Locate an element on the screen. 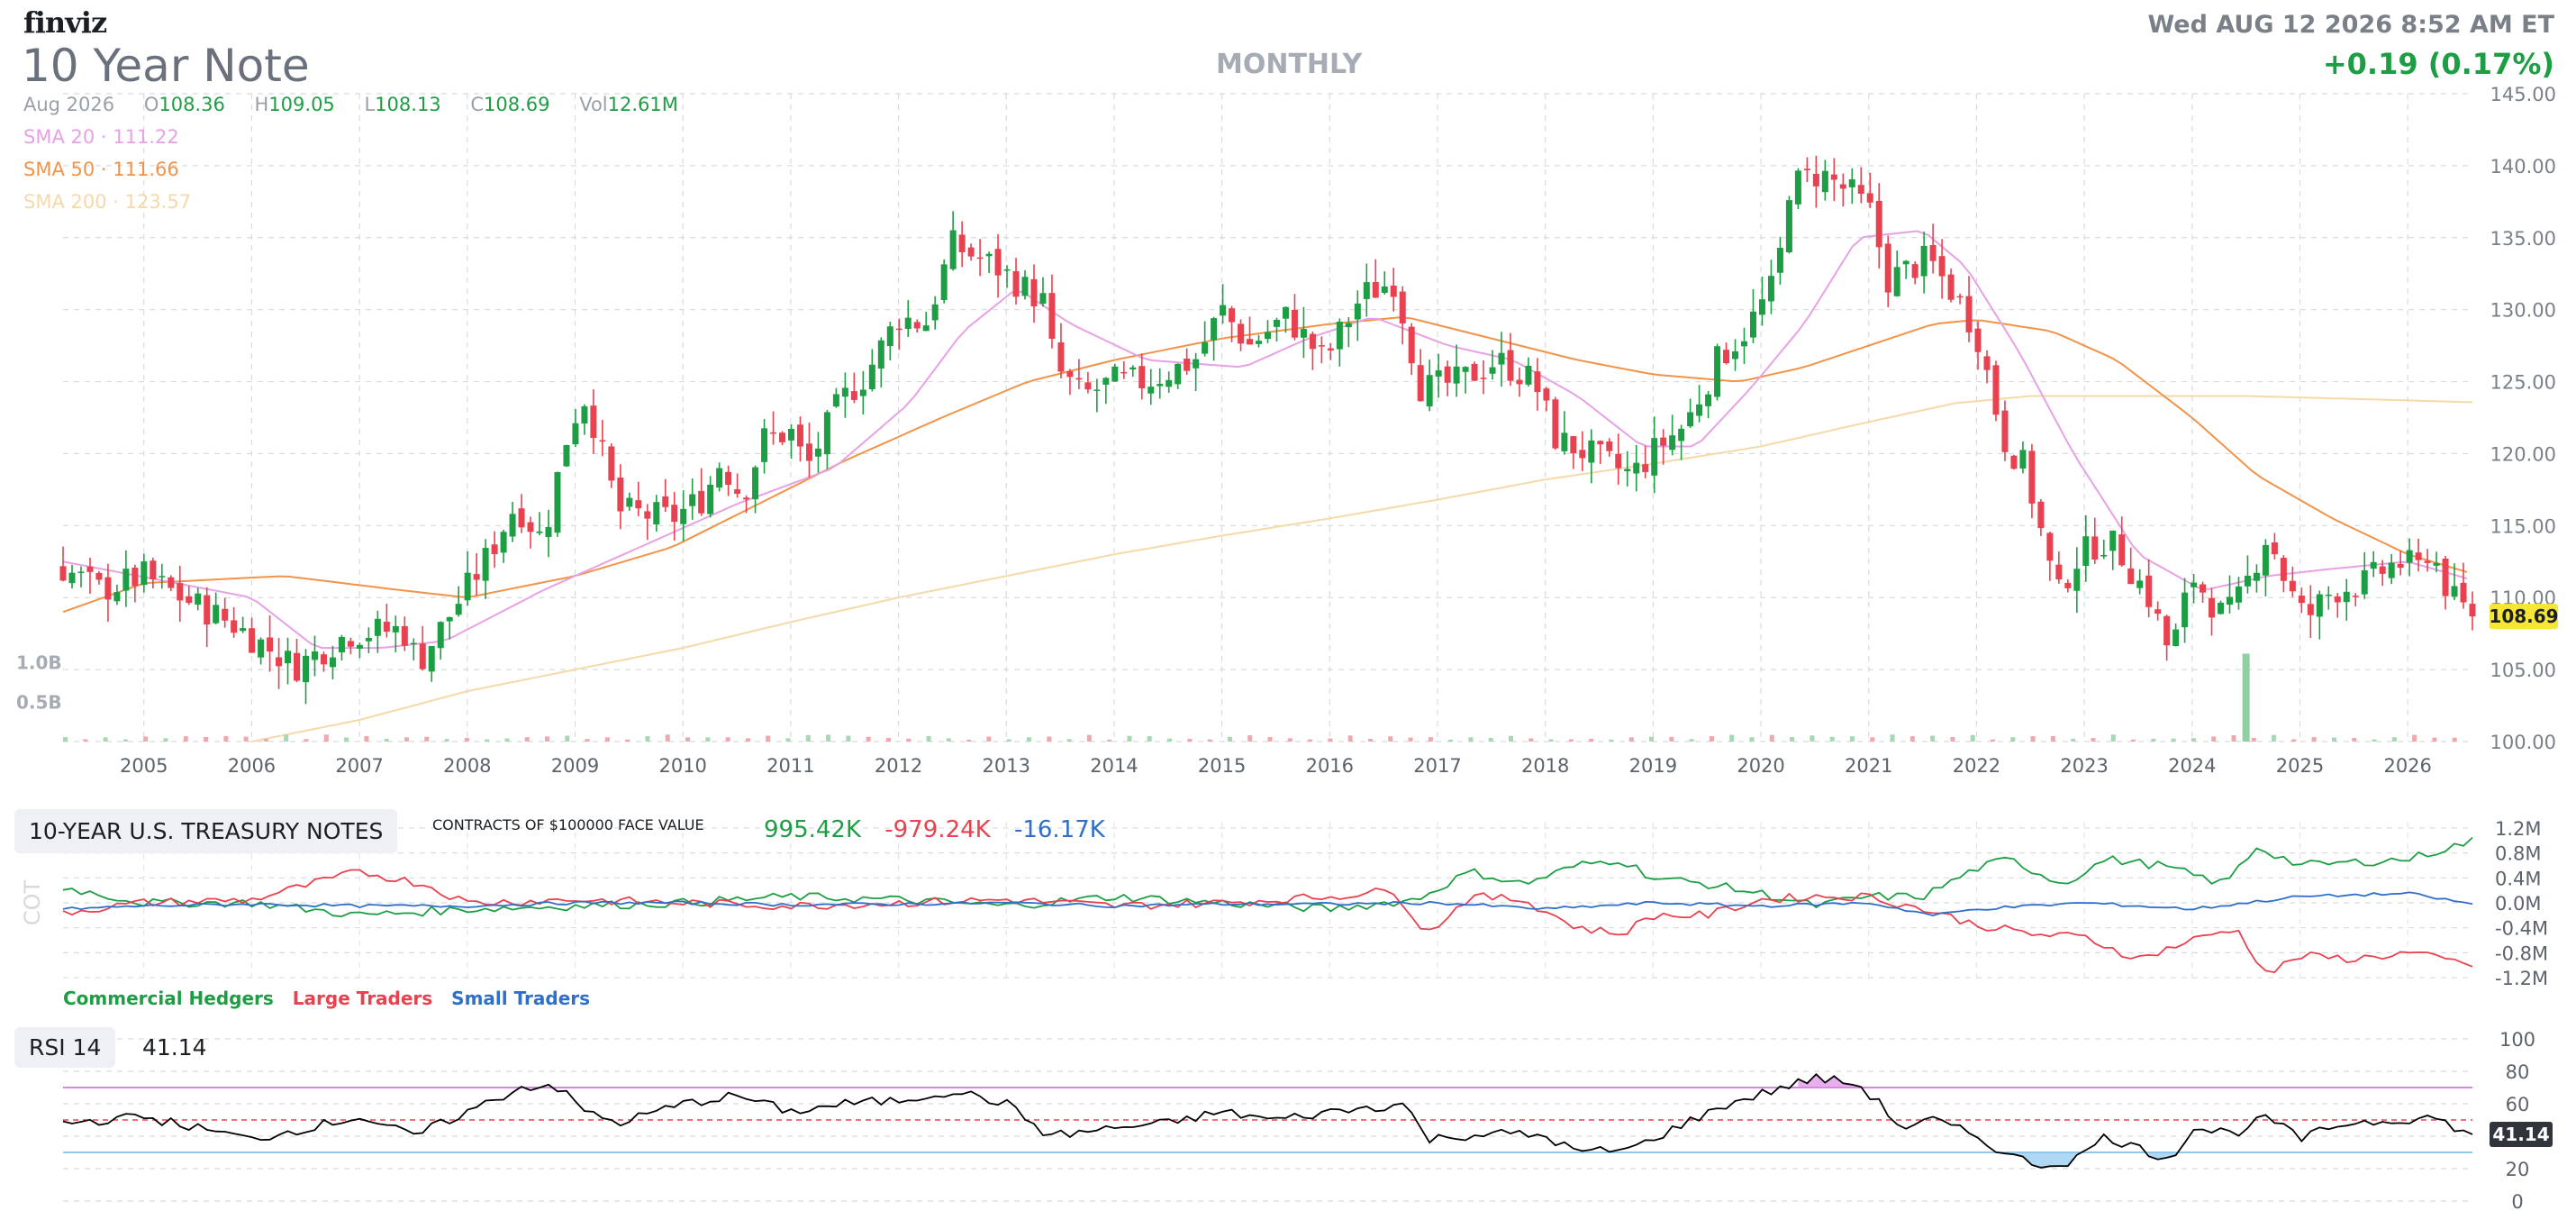 This screenshot has width=2576, height=1229. rsi-overbought-fill is located at coordinates (1830, 1081).